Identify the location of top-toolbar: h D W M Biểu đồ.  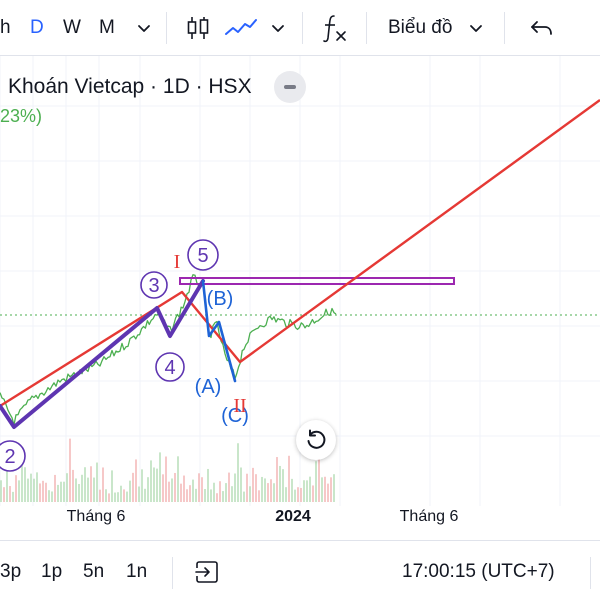
(300, 28).